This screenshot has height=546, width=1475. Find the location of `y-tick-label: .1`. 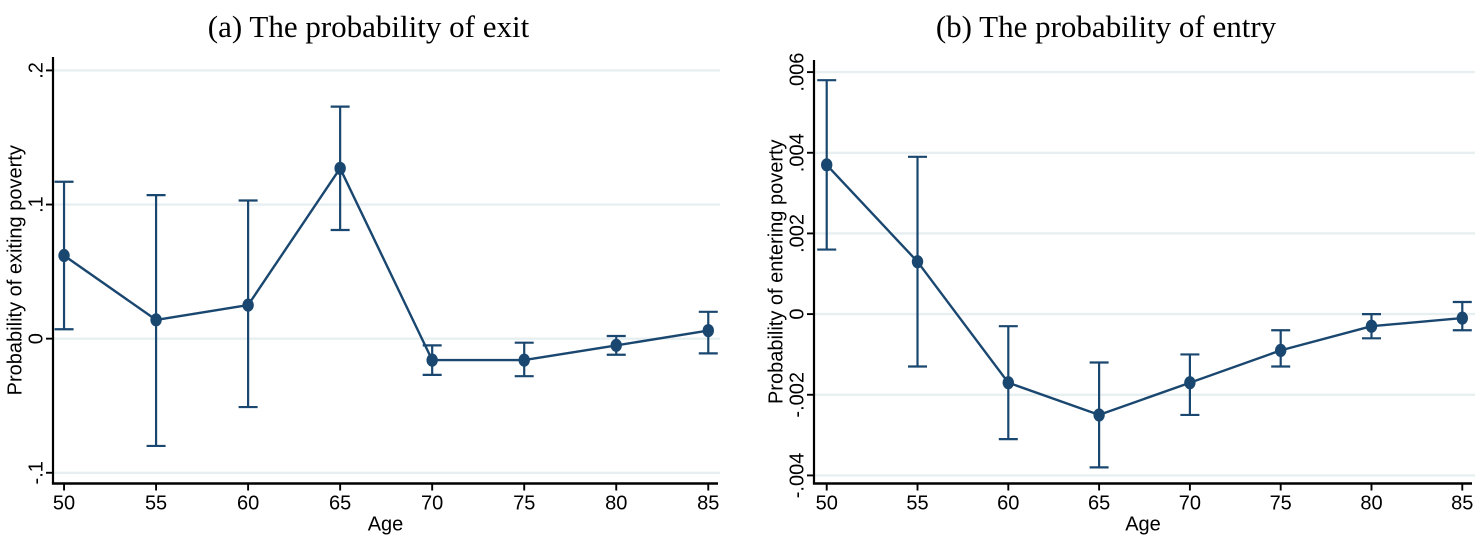

y-tick-label: .1 is located at coordinates (36, 204).